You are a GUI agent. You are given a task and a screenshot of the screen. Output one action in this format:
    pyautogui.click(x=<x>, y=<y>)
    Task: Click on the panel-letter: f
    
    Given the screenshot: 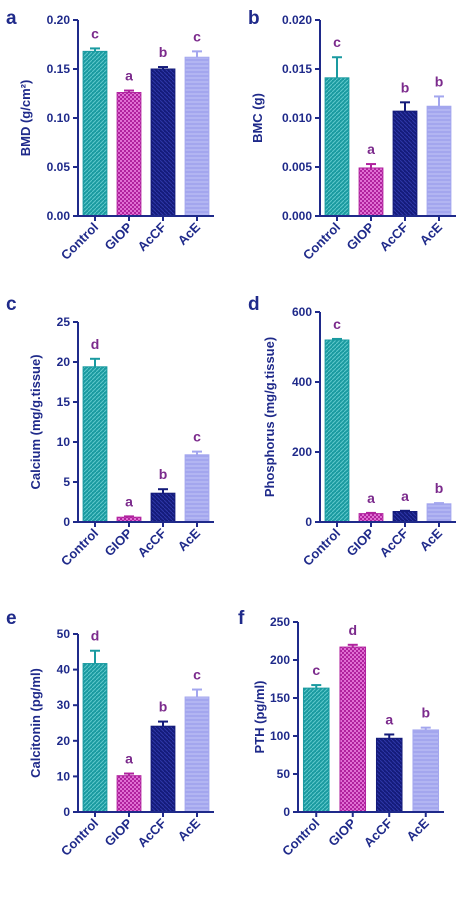 What is the action you would take?
    pyautogui.click(x=241, y=618)
    